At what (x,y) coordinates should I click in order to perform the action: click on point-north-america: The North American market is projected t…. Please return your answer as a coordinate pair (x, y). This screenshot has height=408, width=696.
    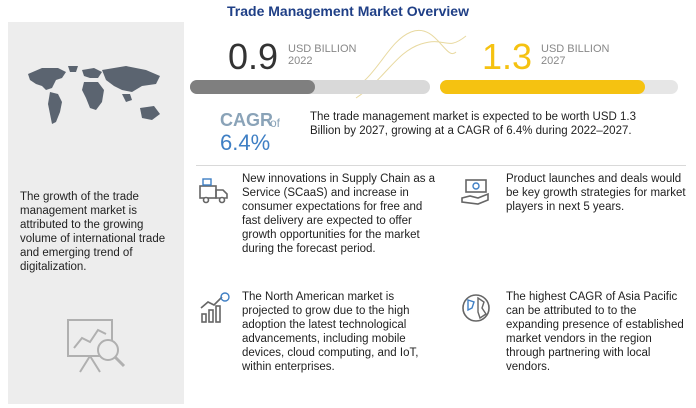
    Looking at the image, I should click on (330, 332).